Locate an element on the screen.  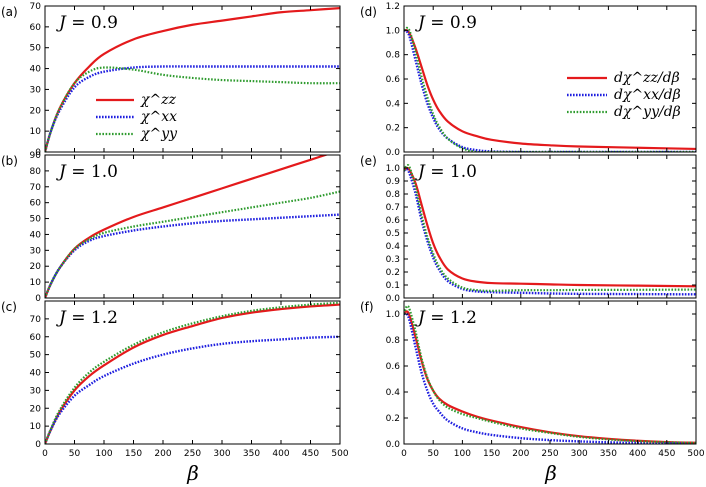
y-tick-label: 0.5 is located at coordinates (393, 234).